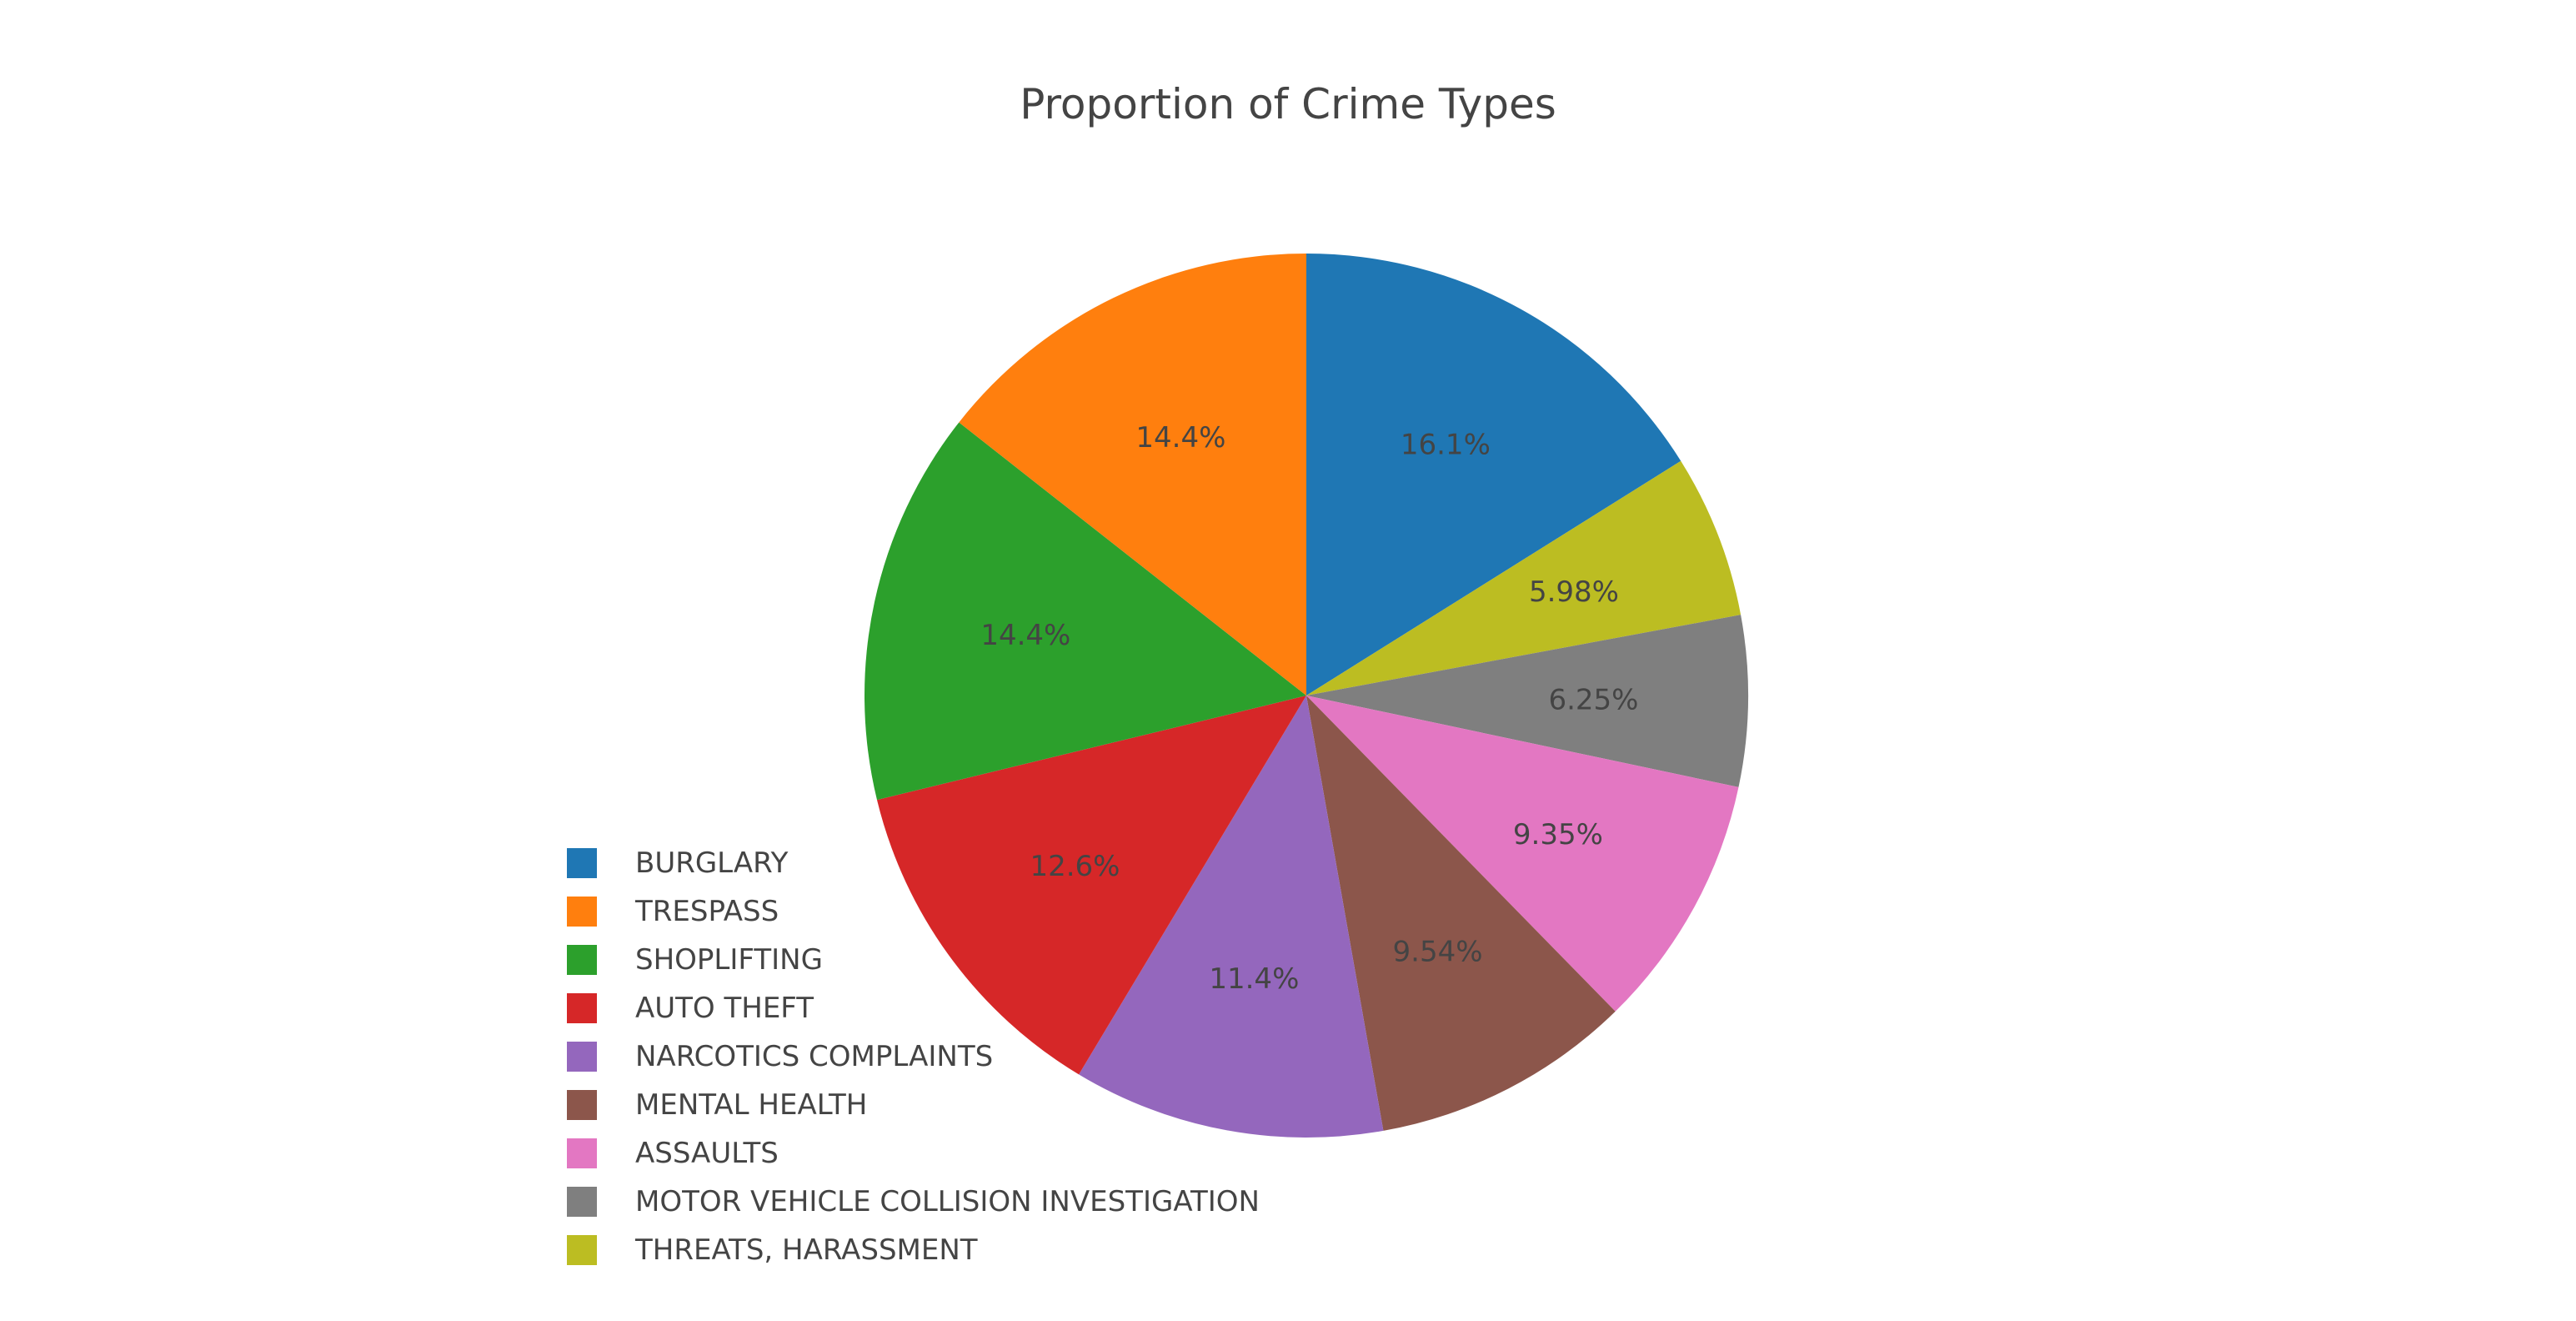 This screenshot has width=2576, height=1321. What do you see at coordinates (729, 960) in the screenshot?
I see `legend-label: SHOPLIFTING` at bounding box center [729, 960].